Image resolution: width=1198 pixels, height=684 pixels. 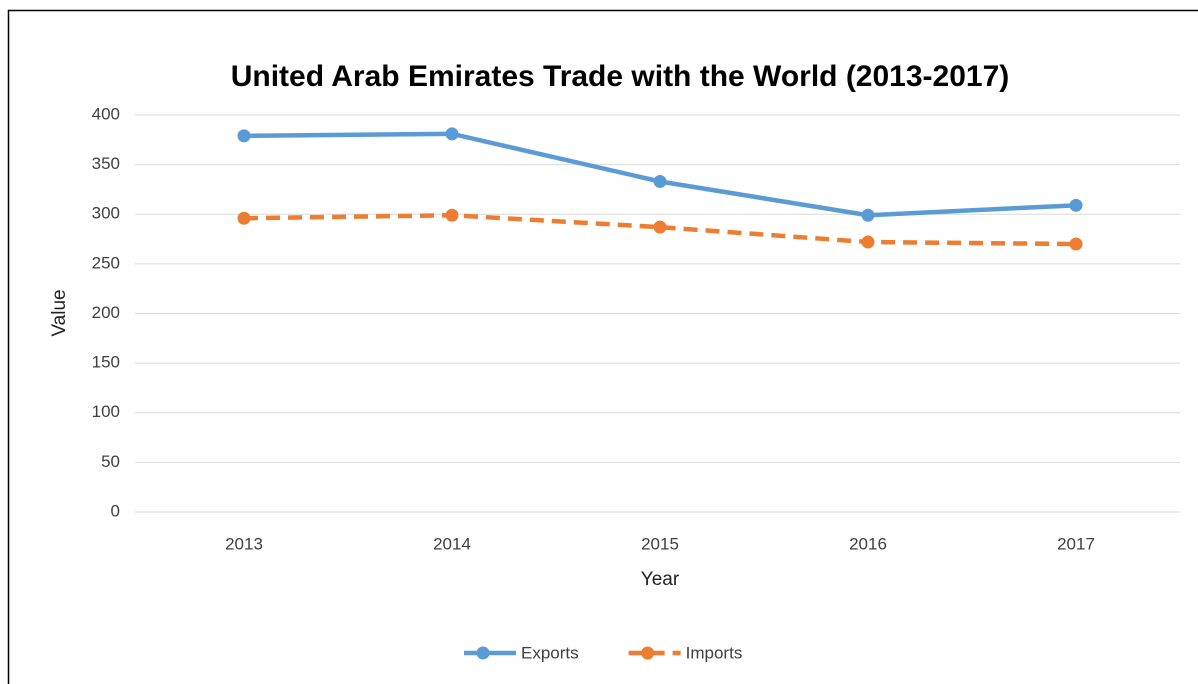 I want to click on legend-label: Exports, so click(x=550, y=652).